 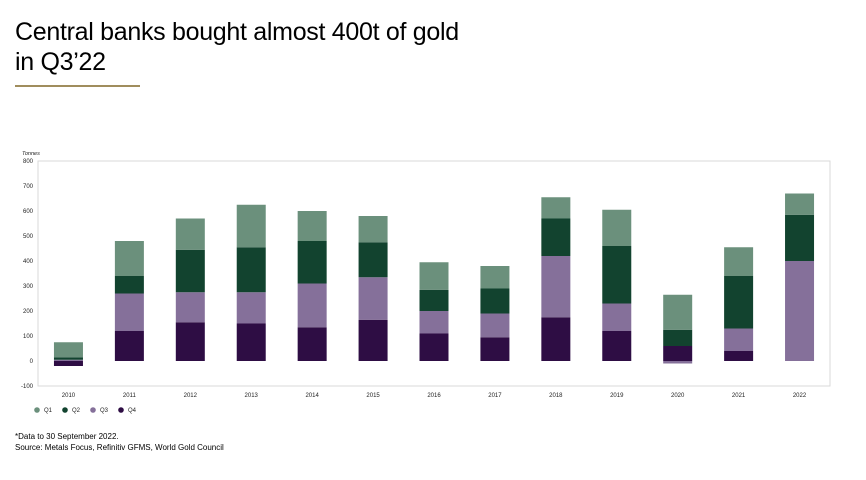 What do you see at coordinates (617, 275) in the screenshot?
I see `bar-q2-2019` at bounding box center [617, 275].